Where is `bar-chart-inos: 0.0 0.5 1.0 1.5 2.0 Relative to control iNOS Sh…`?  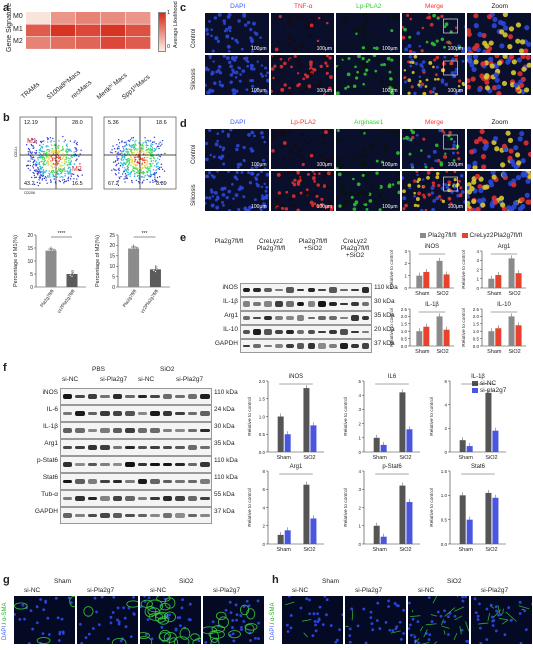 bar-chart-inos: 0.0 0.5 1.0 1.5 2.0 Relative to control iNOS Sh… is located at coordinates (285, 417).